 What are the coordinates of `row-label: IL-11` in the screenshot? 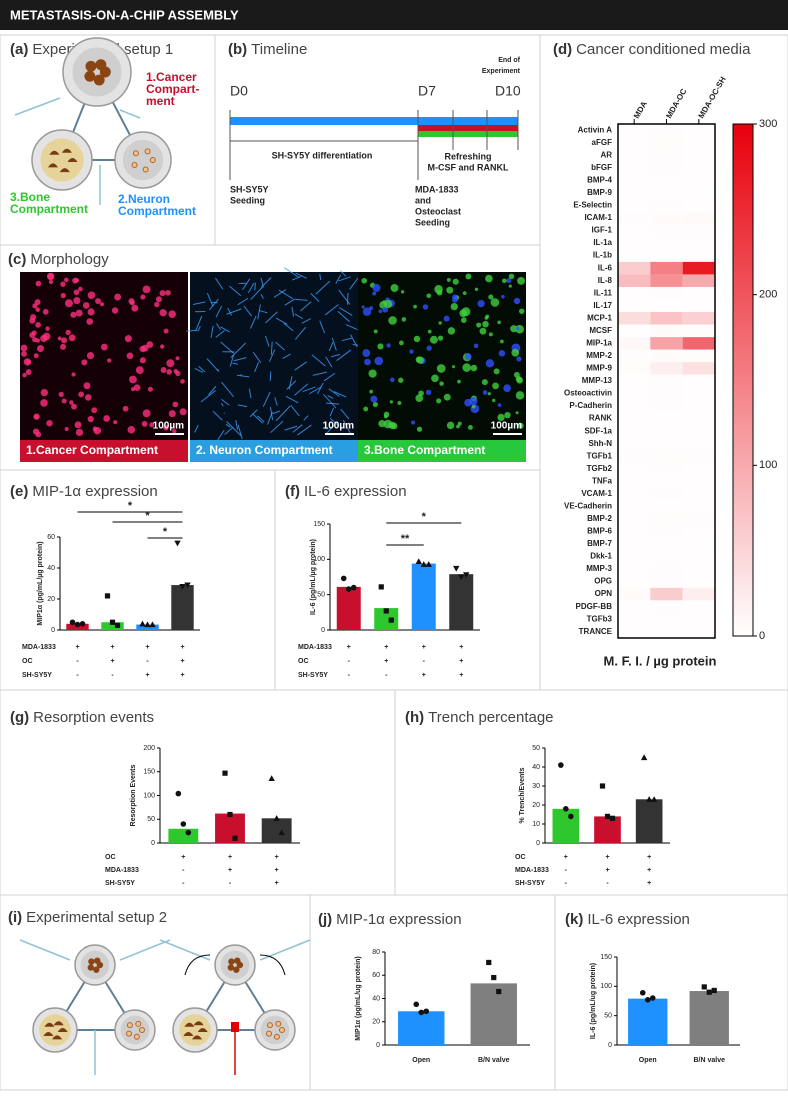 It's located at (603, 292).